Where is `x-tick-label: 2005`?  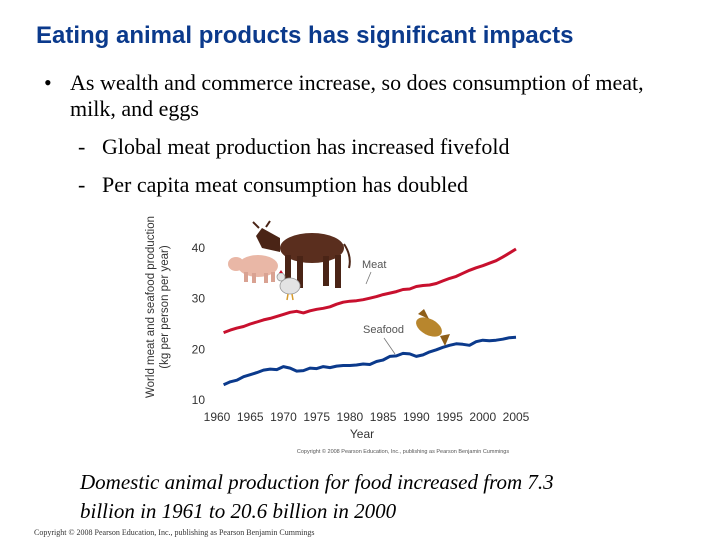
x-tick-label: 2005 is located at coordinates (516, 417).